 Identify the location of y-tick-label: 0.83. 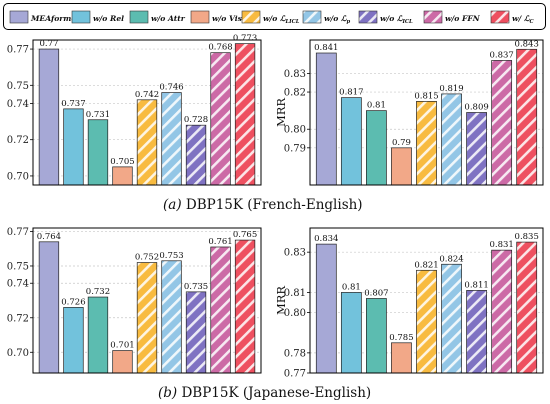
(295, 74).